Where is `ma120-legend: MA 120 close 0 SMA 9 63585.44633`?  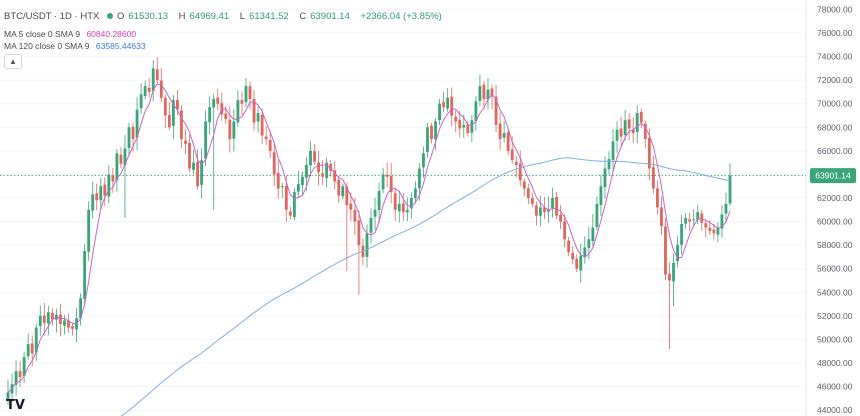 ma120-legend: MA 120 close 0 SMA 9 63585.44633 is located at coordinates (77, 46).